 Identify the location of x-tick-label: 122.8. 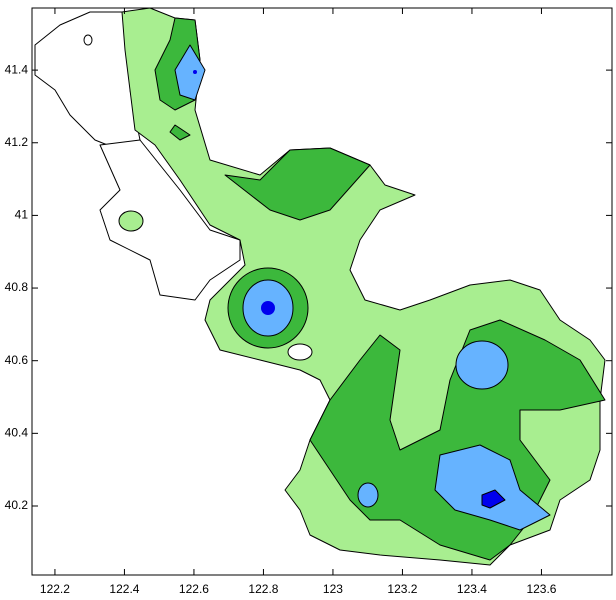
(263, 589).